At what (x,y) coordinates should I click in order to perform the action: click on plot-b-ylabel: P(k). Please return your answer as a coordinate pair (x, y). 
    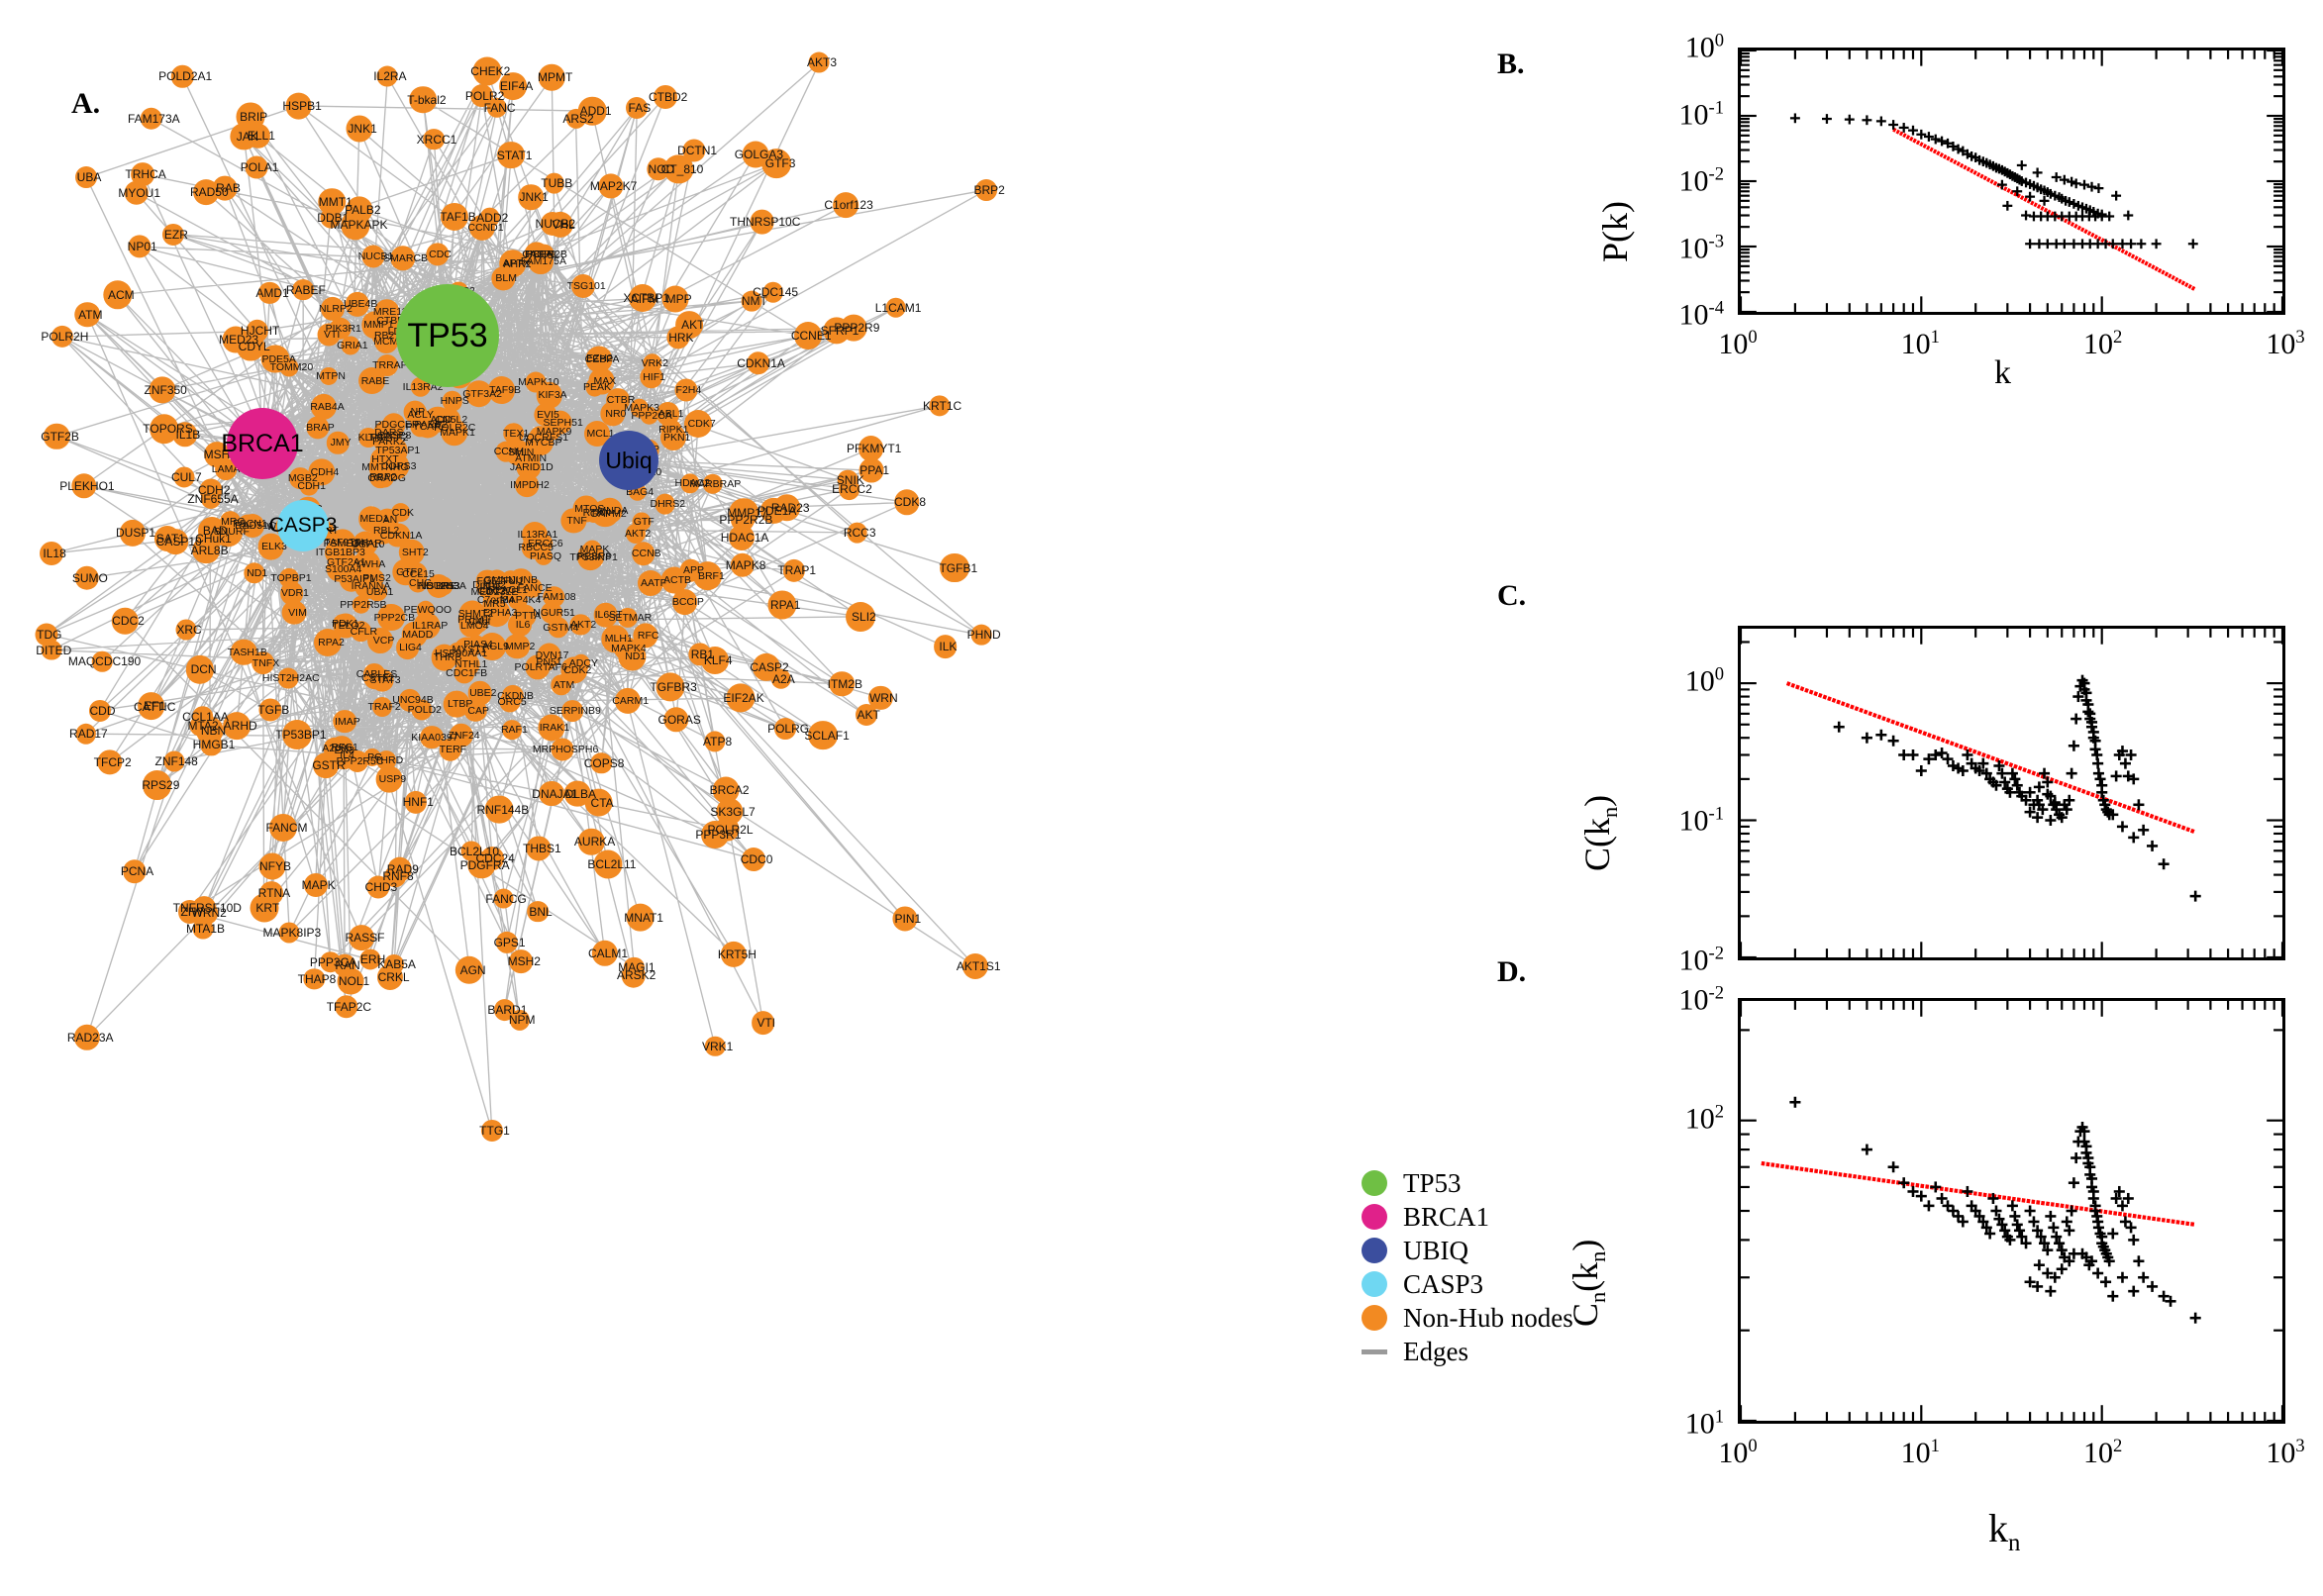
    Looking at the image, I should click on (1615, 231).